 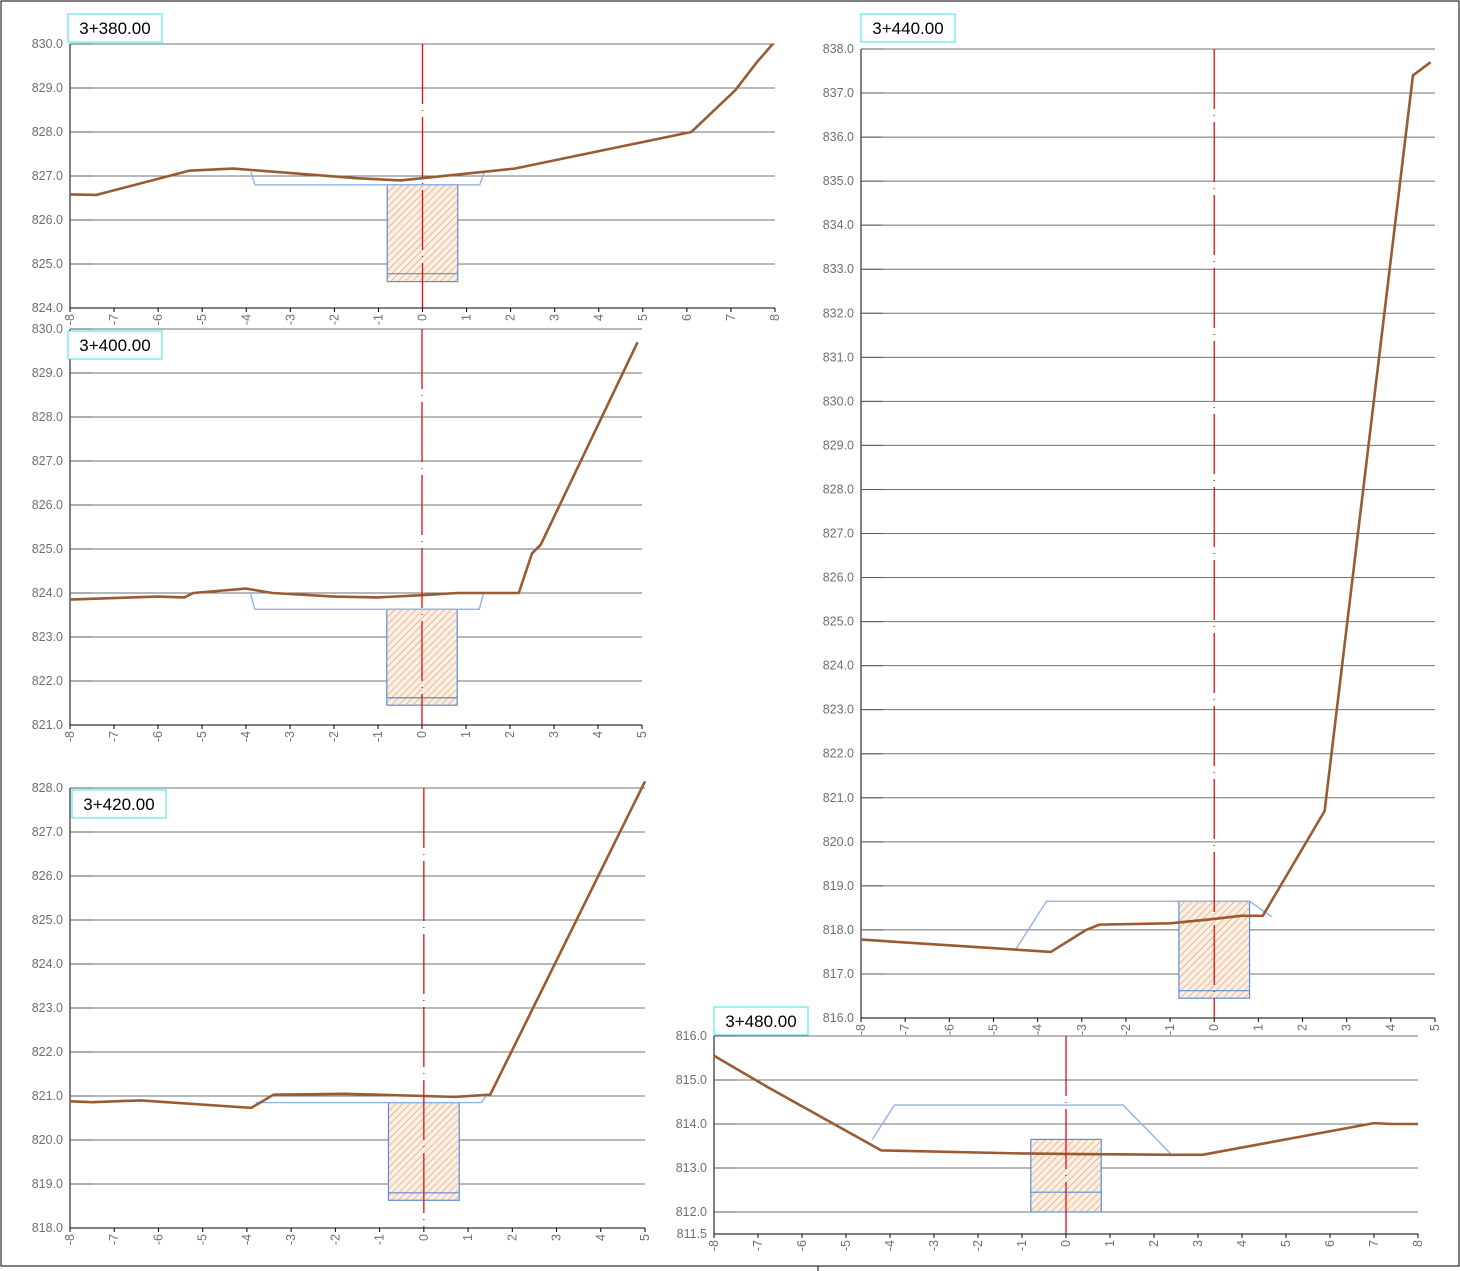 I want to click on y-tick-label: 830.0, so click(x=47, y=44).